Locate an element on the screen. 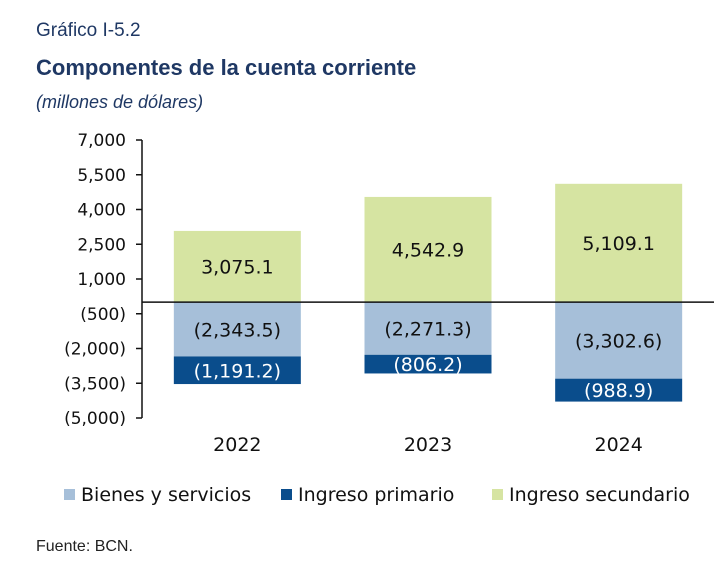  y-tick-label: 2,500 is located at coordinates (101, 245).